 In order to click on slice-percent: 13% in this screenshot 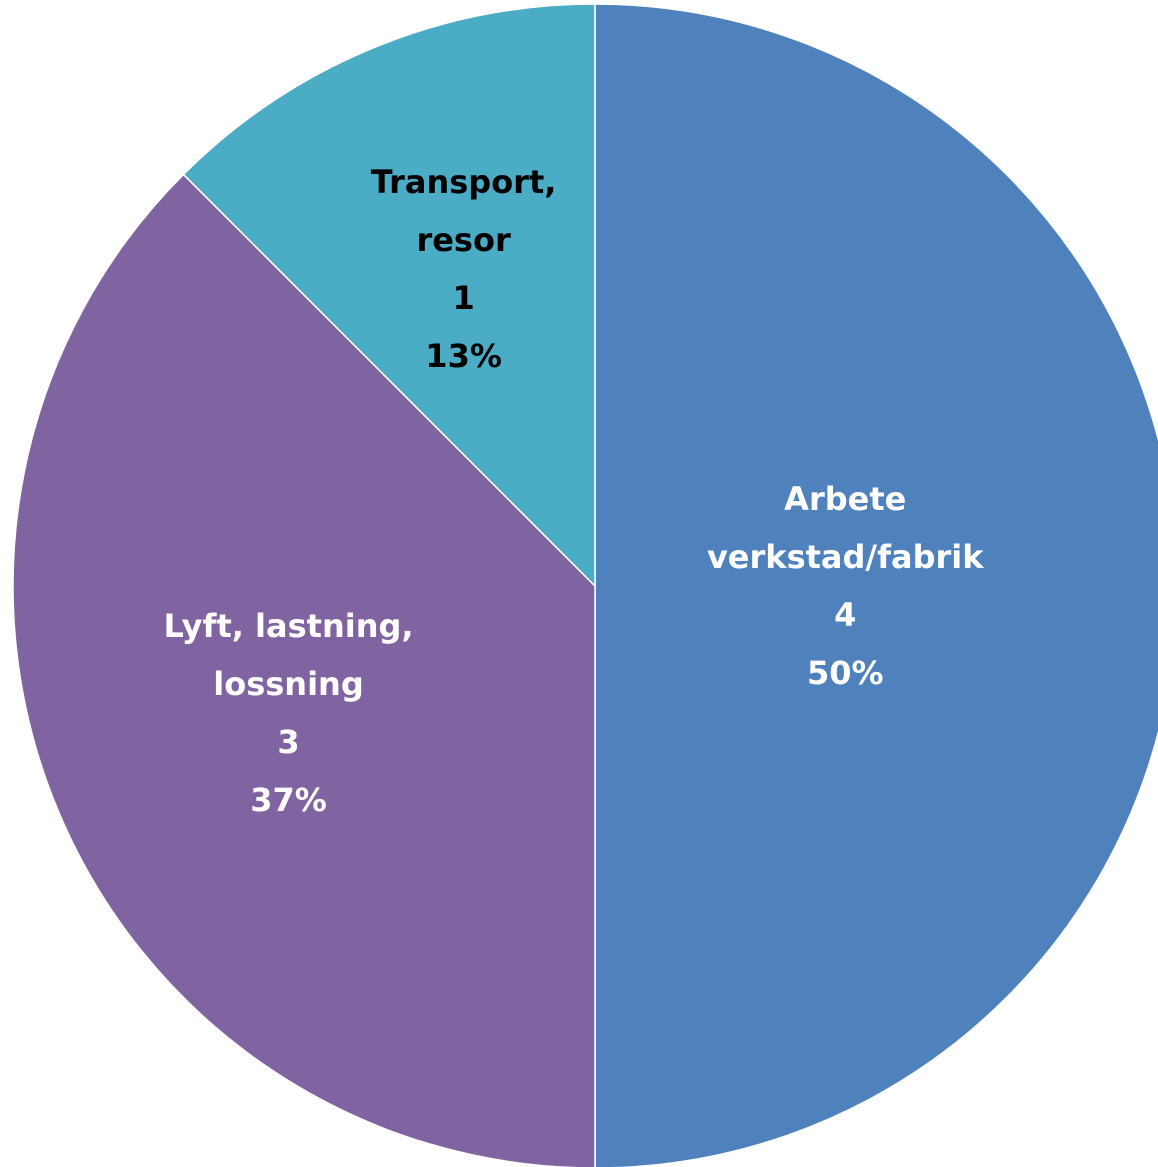, I will do `click(463, 355)`.